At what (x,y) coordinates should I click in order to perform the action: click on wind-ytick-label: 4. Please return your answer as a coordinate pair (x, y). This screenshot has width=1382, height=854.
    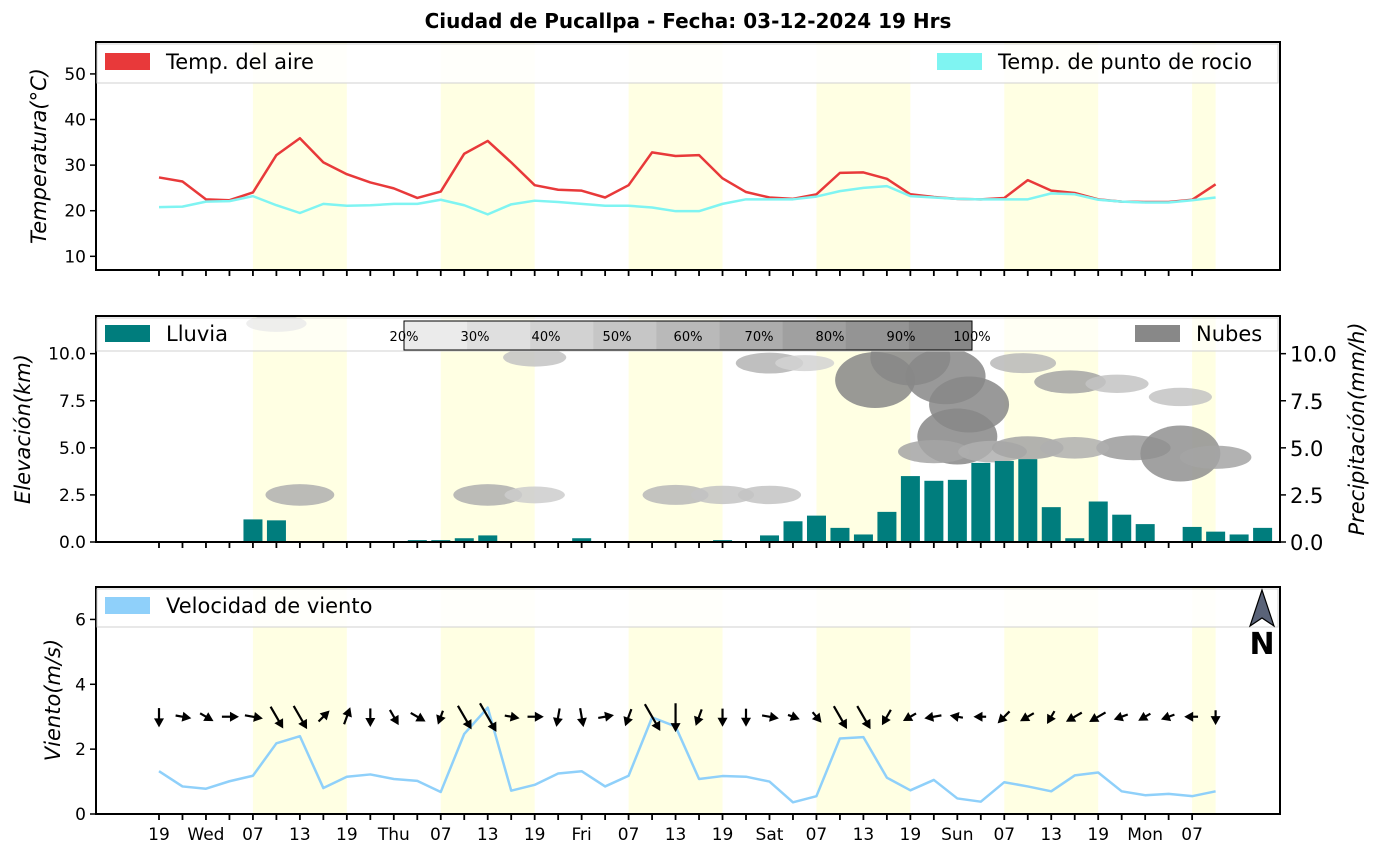
    Looking at the image, I should click on (80, 685).